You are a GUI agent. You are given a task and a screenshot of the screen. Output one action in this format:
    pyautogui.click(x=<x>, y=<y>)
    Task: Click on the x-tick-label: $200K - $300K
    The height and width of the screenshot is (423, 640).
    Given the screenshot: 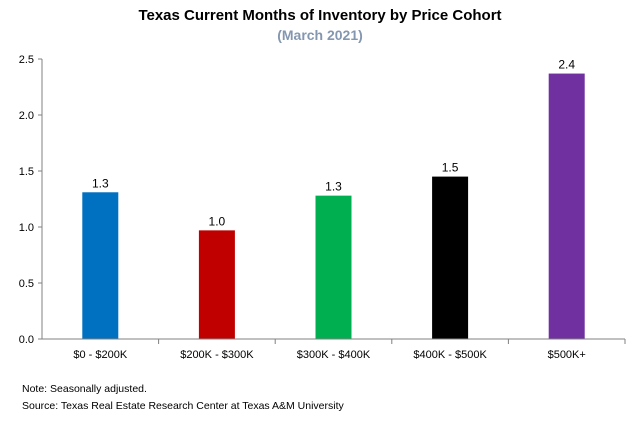 What is the action you would take?
    pyautogui.click(x=217, y=355)
    